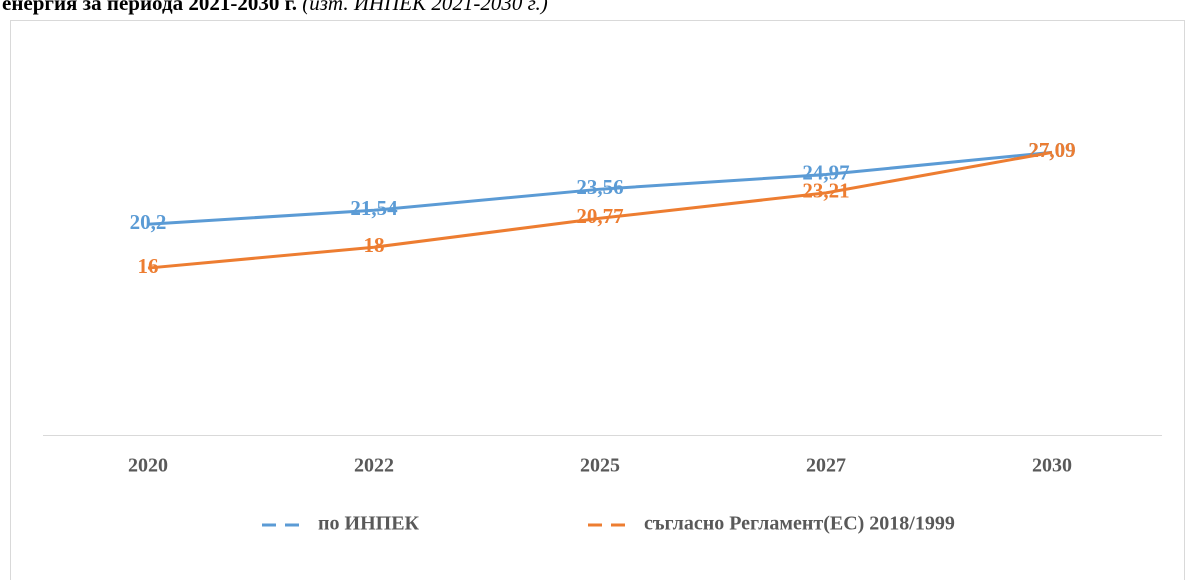  Describe the element at coordinates (825, 191) in the screenshot. I see `data-label: 23,21` at that location.